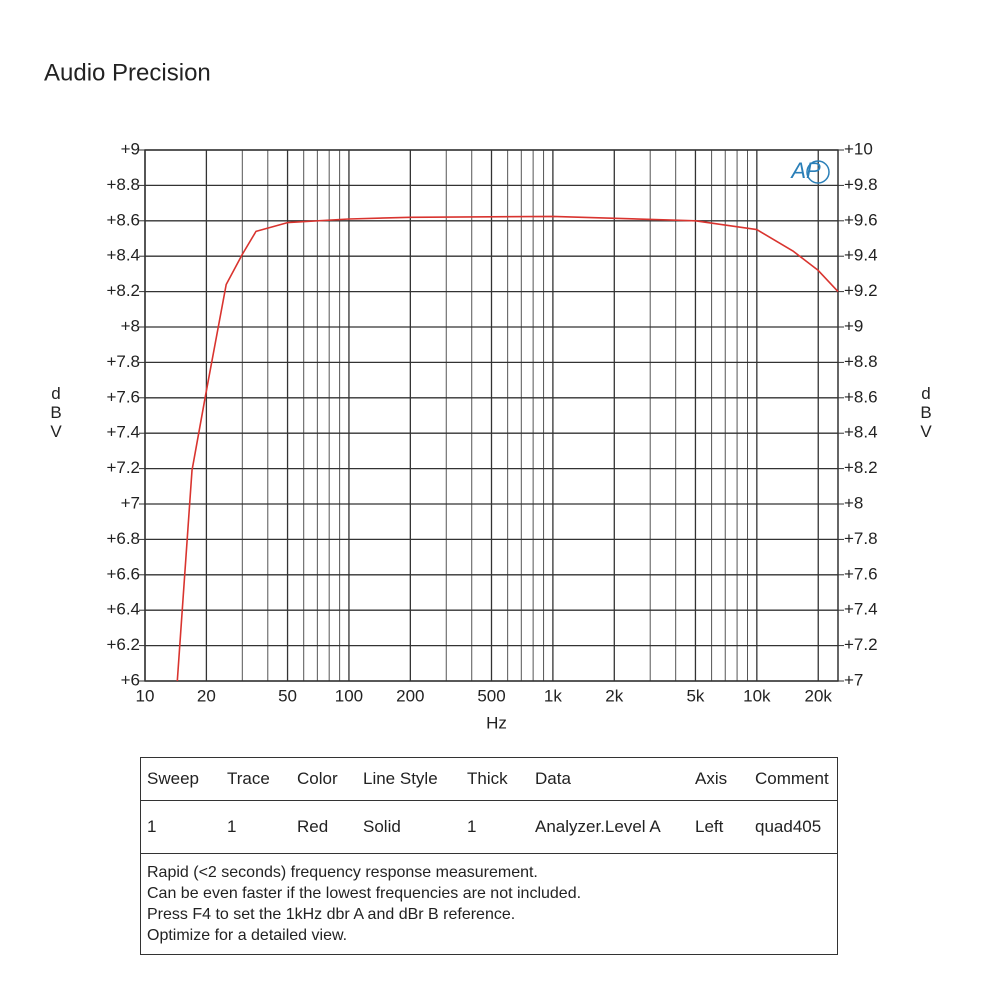 Image resolution: width=1000 pixels, height=1000 pixels. What do you see at coordinates (496, 722) in the screenshot?
I see `x-axis-label: Hz` at bounding box center [496, 722].